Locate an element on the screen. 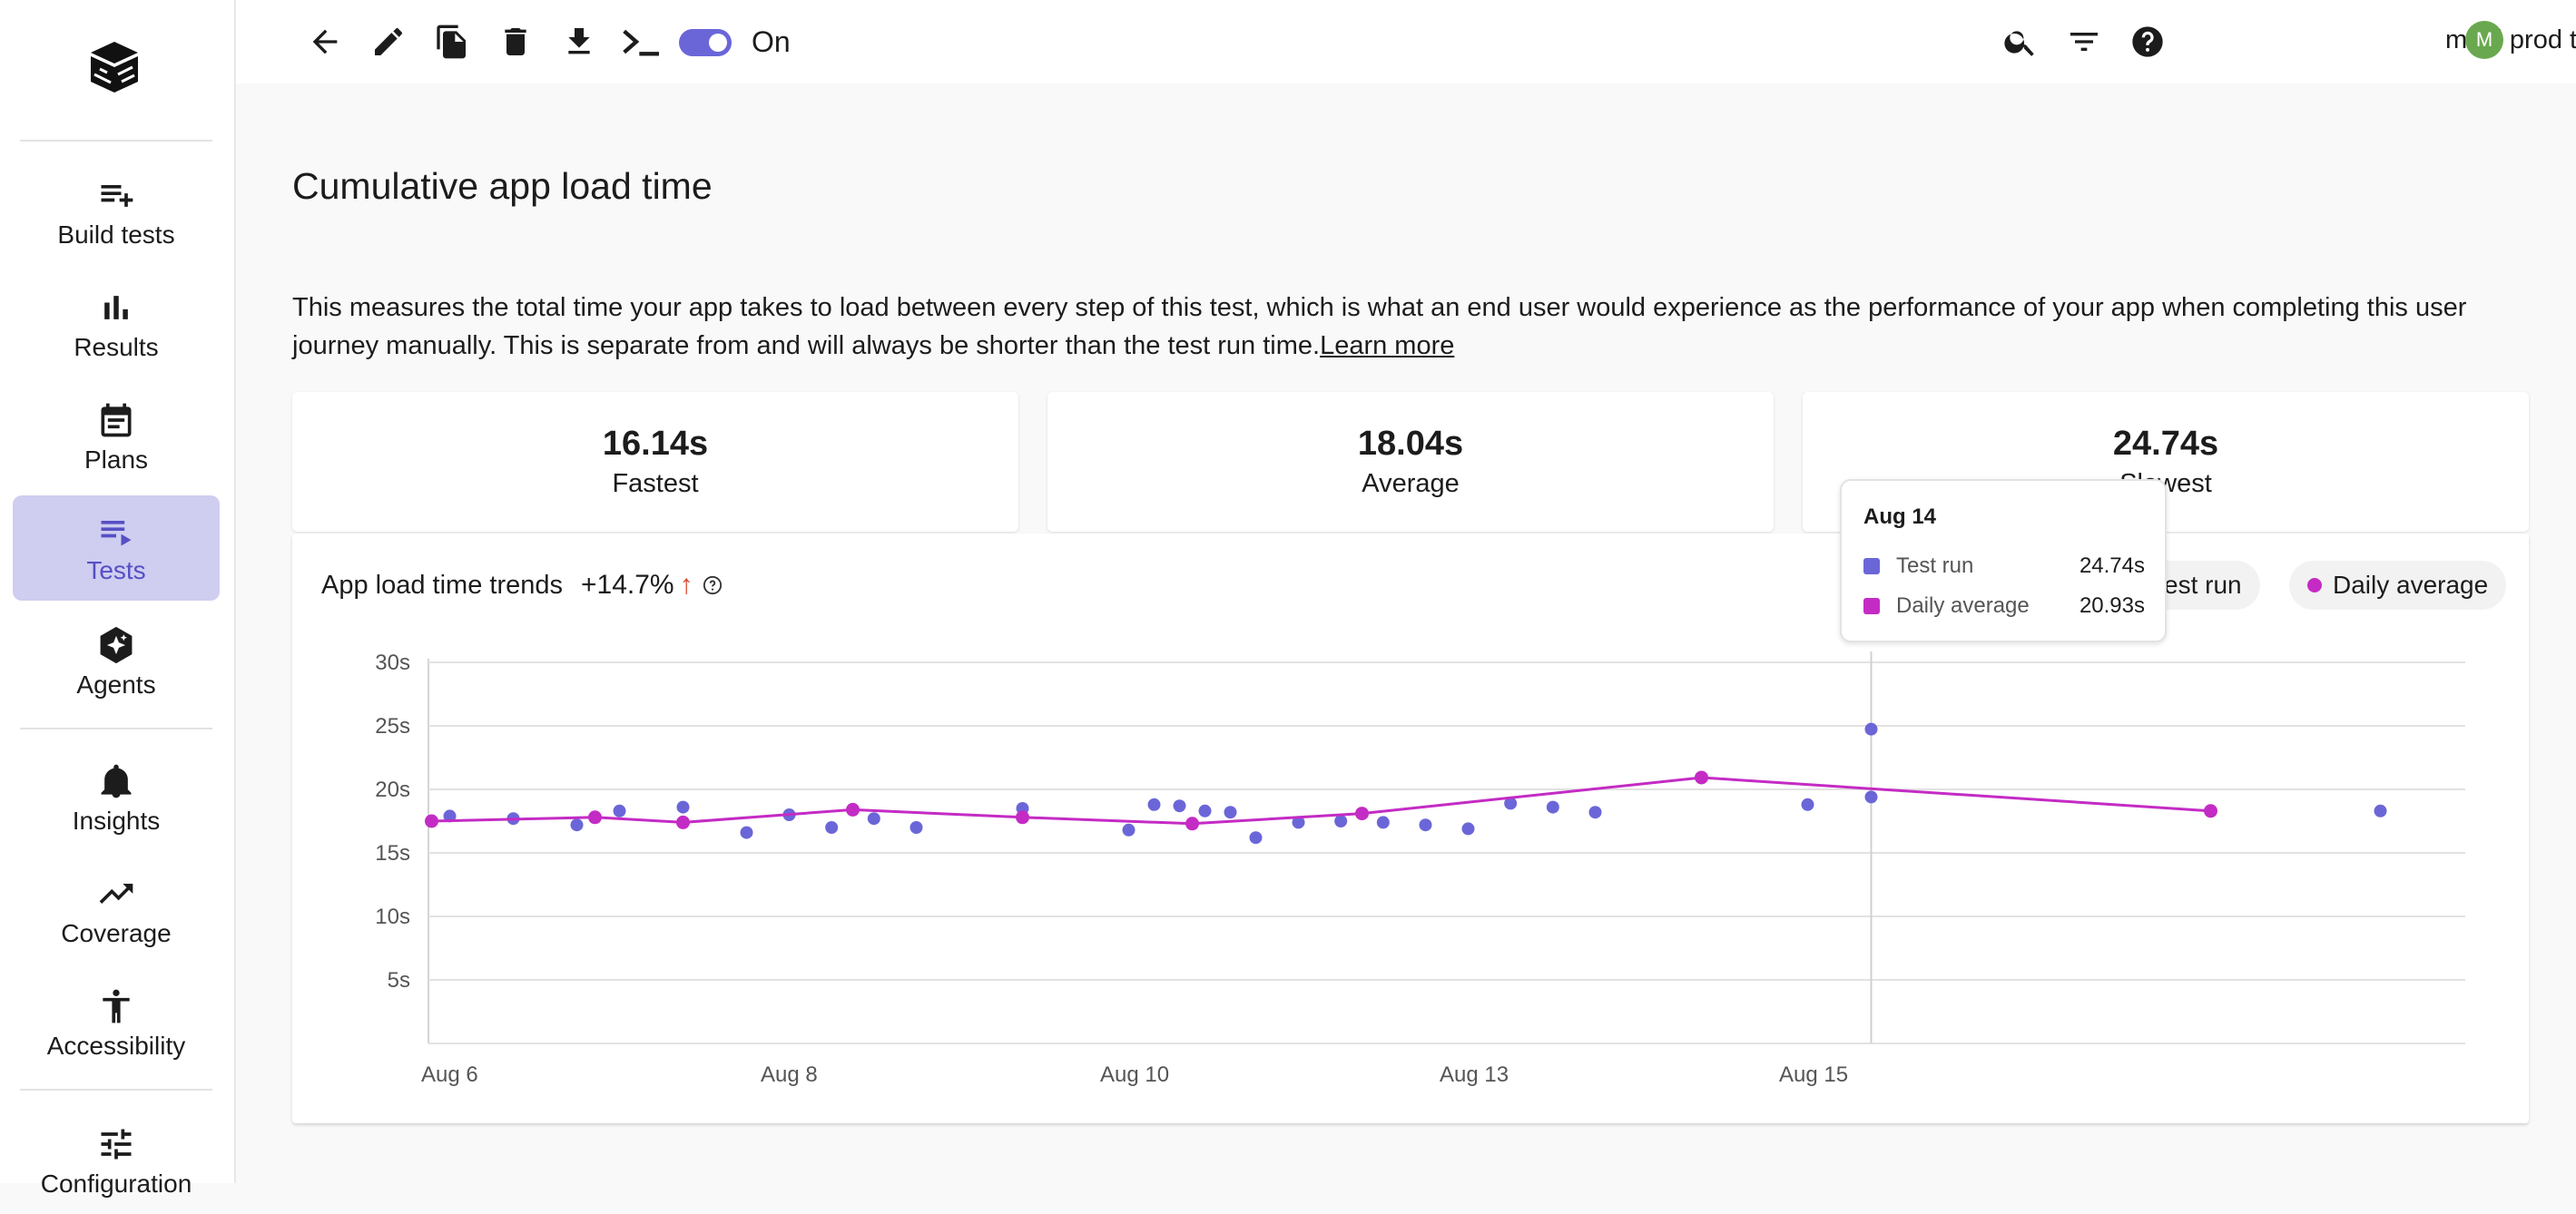  playlist-add-icon is located at coordinates (117, 196).